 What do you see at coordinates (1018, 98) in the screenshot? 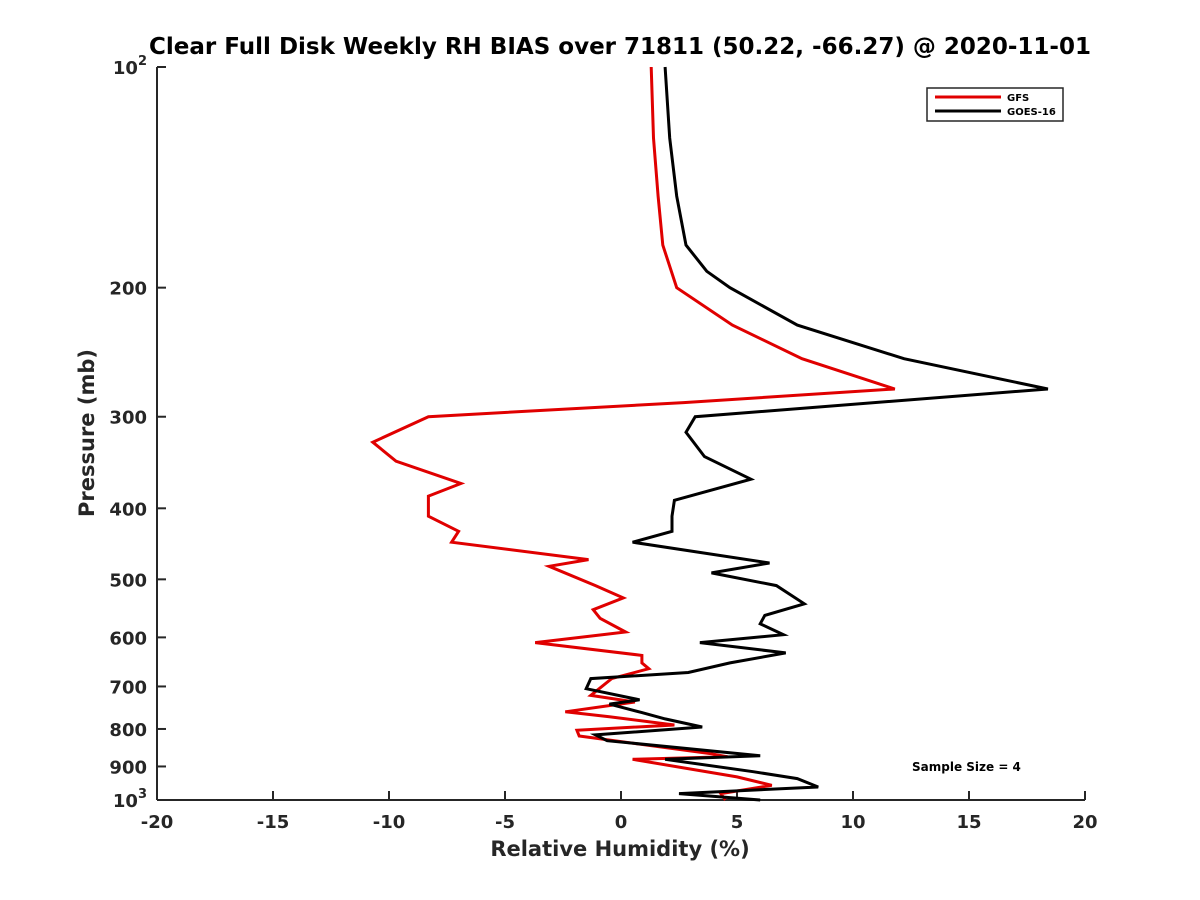
I see `legend-label: GFS` at bounding box center [1018, 98].